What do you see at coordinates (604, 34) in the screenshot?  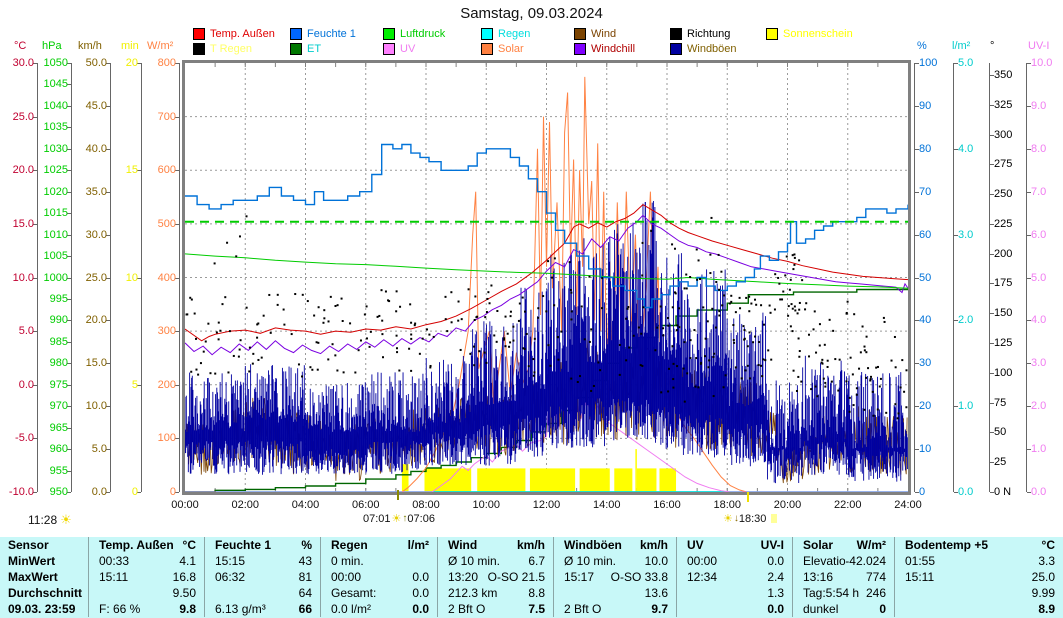 I see `legend-label: Wind` at bounding box center [604, 34].